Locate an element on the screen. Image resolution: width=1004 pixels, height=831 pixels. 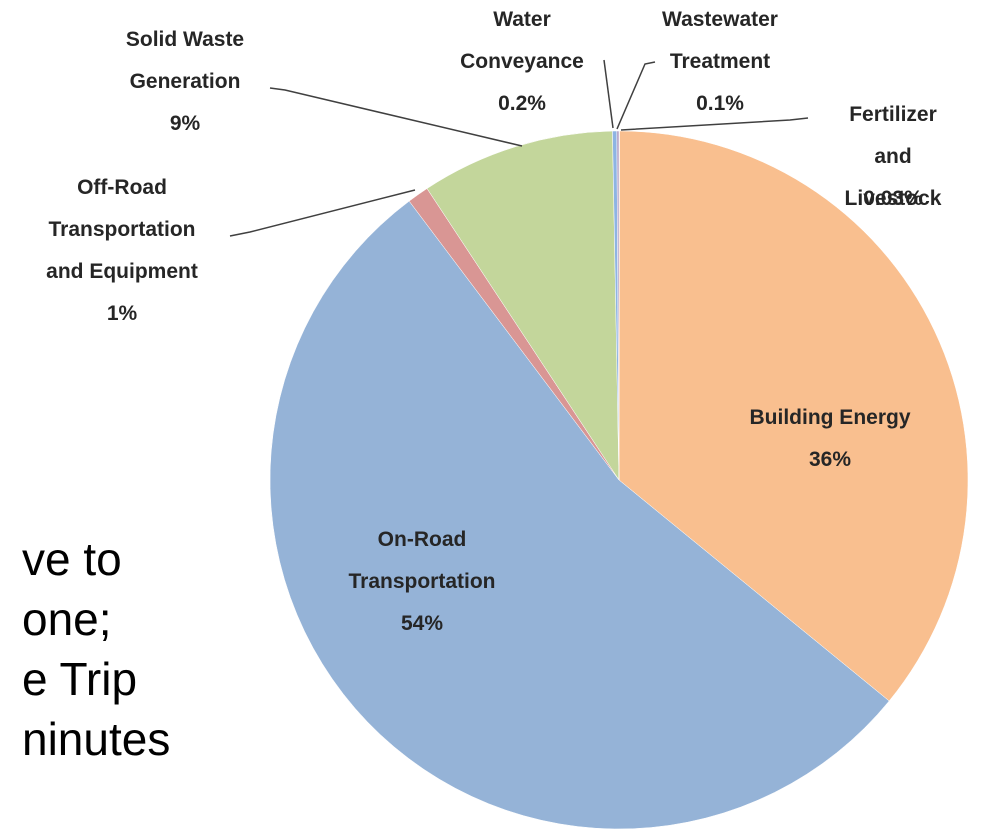
slide-text: one; is located at coordinates (67, 619).